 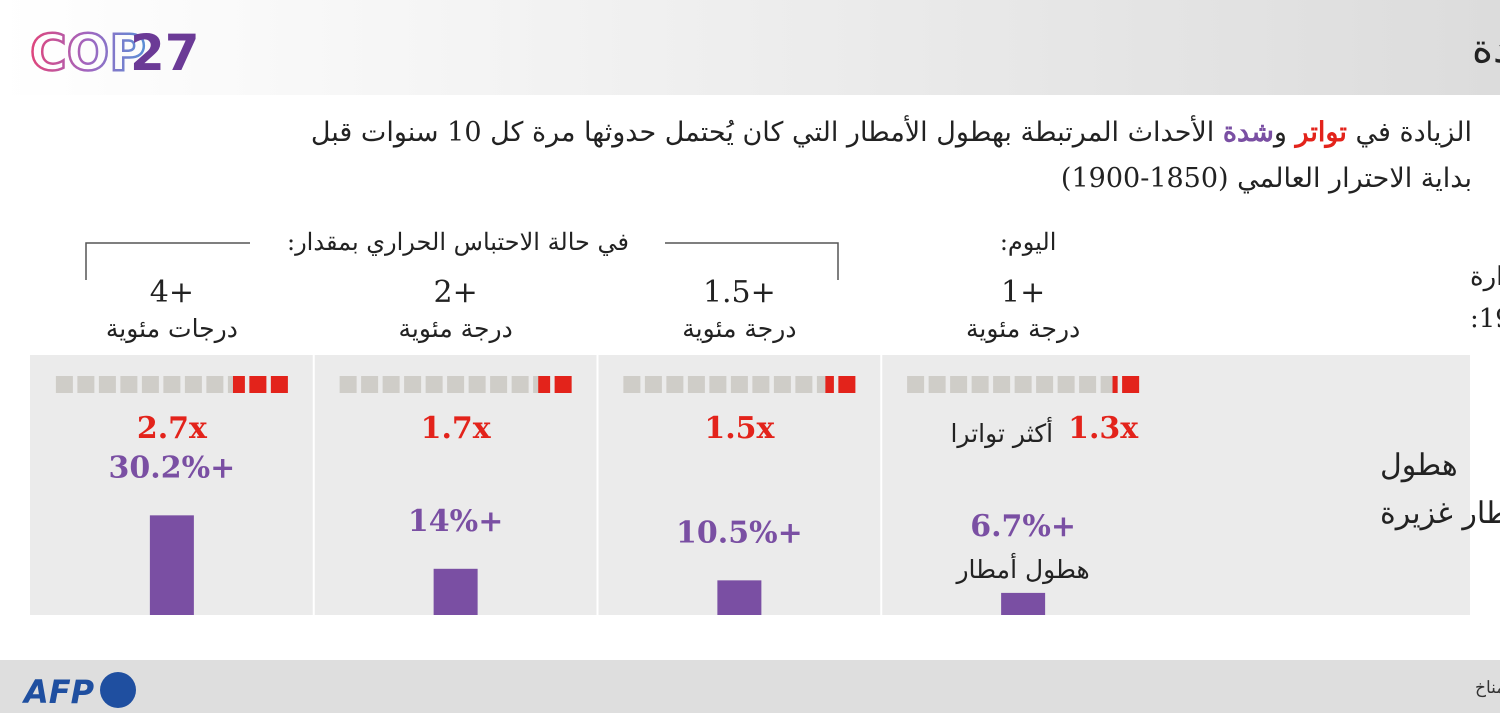 I want to click on intensity-label: +14%, so click(x=455, y=521).